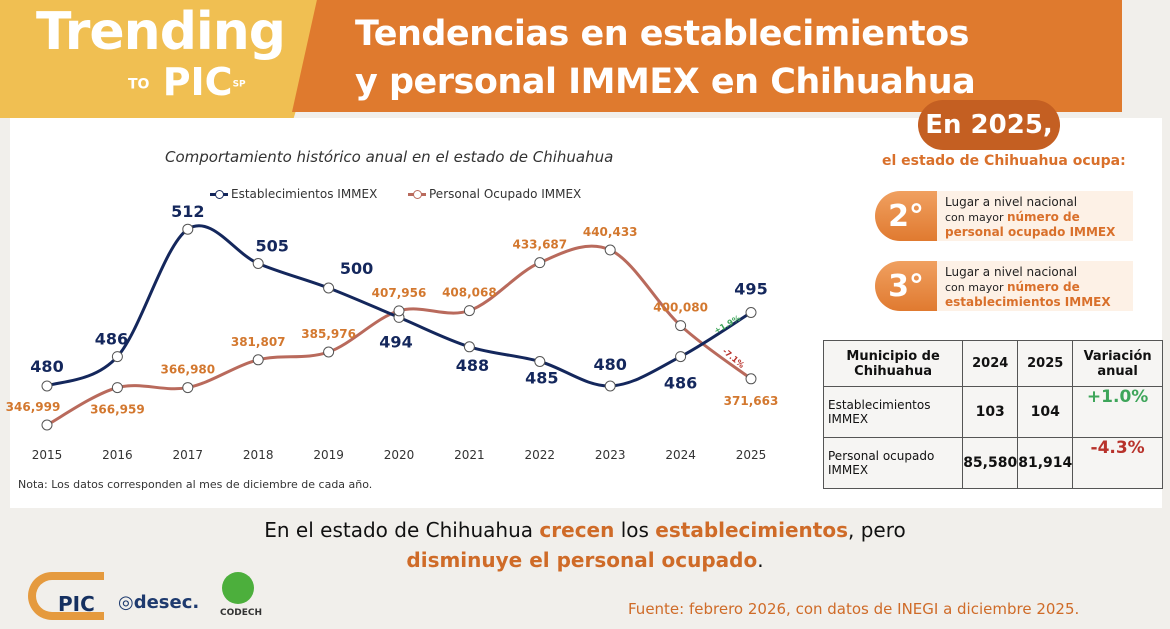 The width and height of the screenshot is (1170, 629). I want to click on x-tick-label: 2023, so click(610, 455).